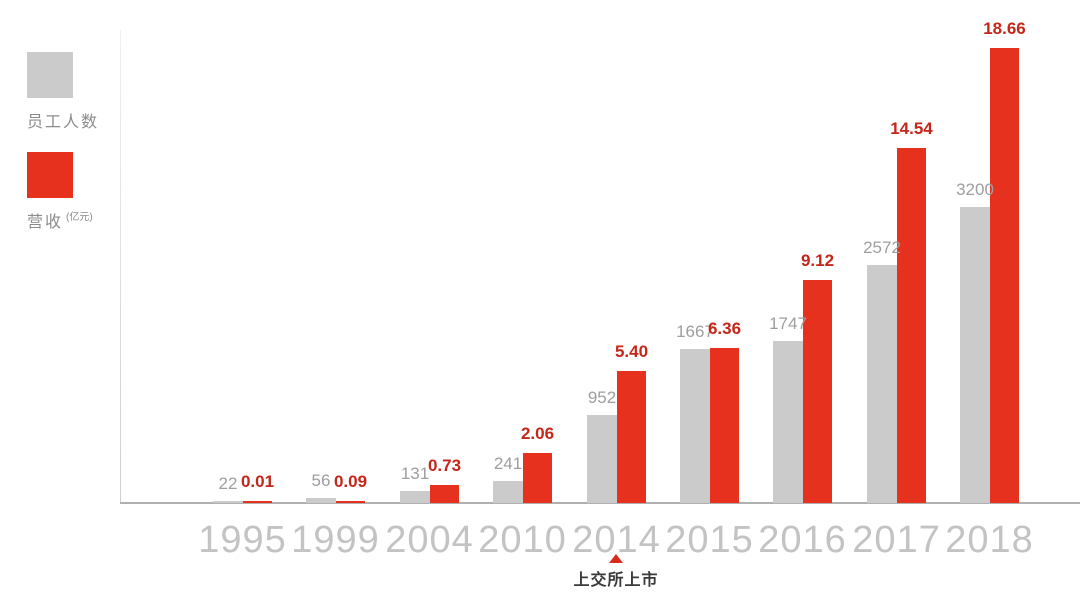 Image resolution: width=1080 pixels, height=596 pixels. What do you see at coordinates (335, 540) in the screenshot?
I see `year-label-1999: 1999` at bounding box center [335, 540].